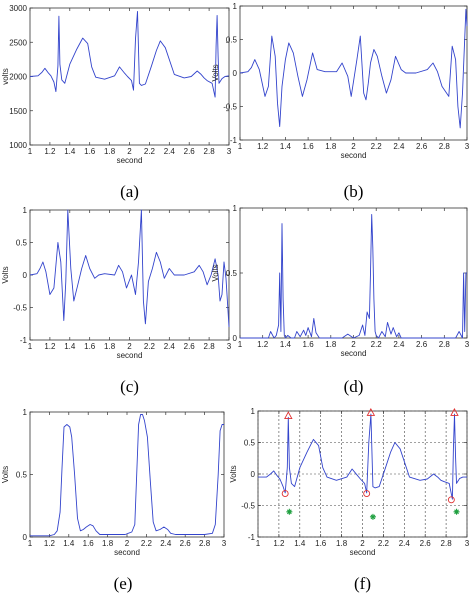  What do you see at coordinates (5, 76) in the screenshot?
I see `y-axis-label: volts` at bounding box center [5, 76].